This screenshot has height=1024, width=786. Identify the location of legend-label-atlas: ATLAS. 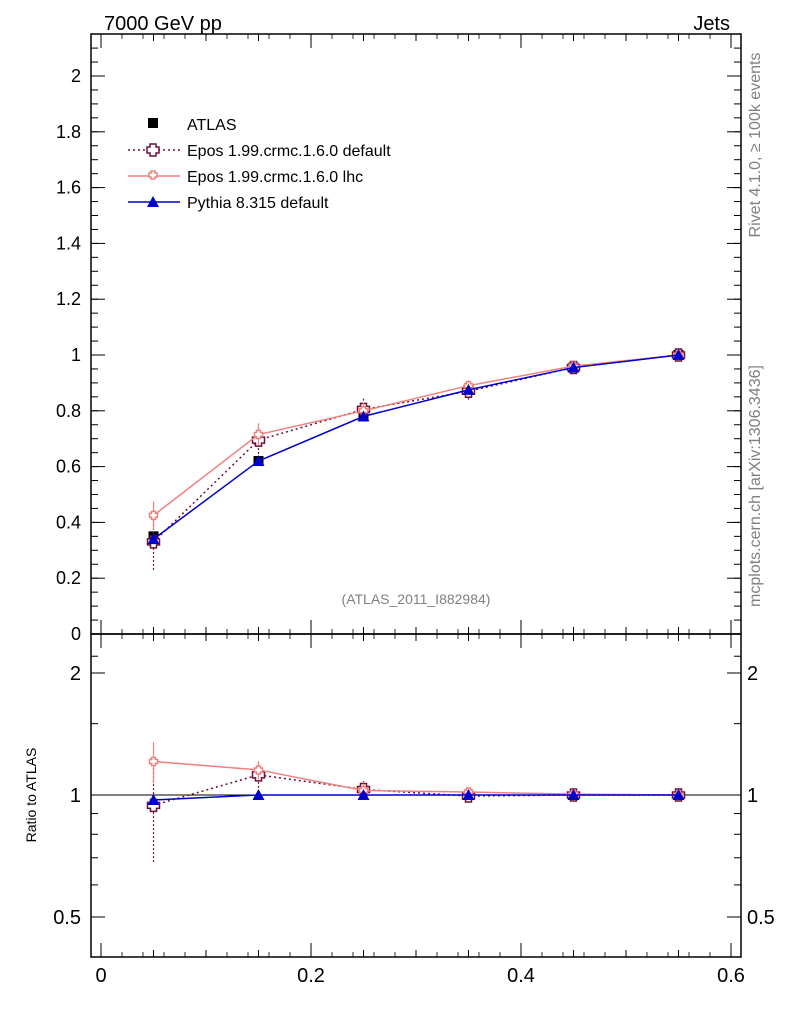
(212, 125).